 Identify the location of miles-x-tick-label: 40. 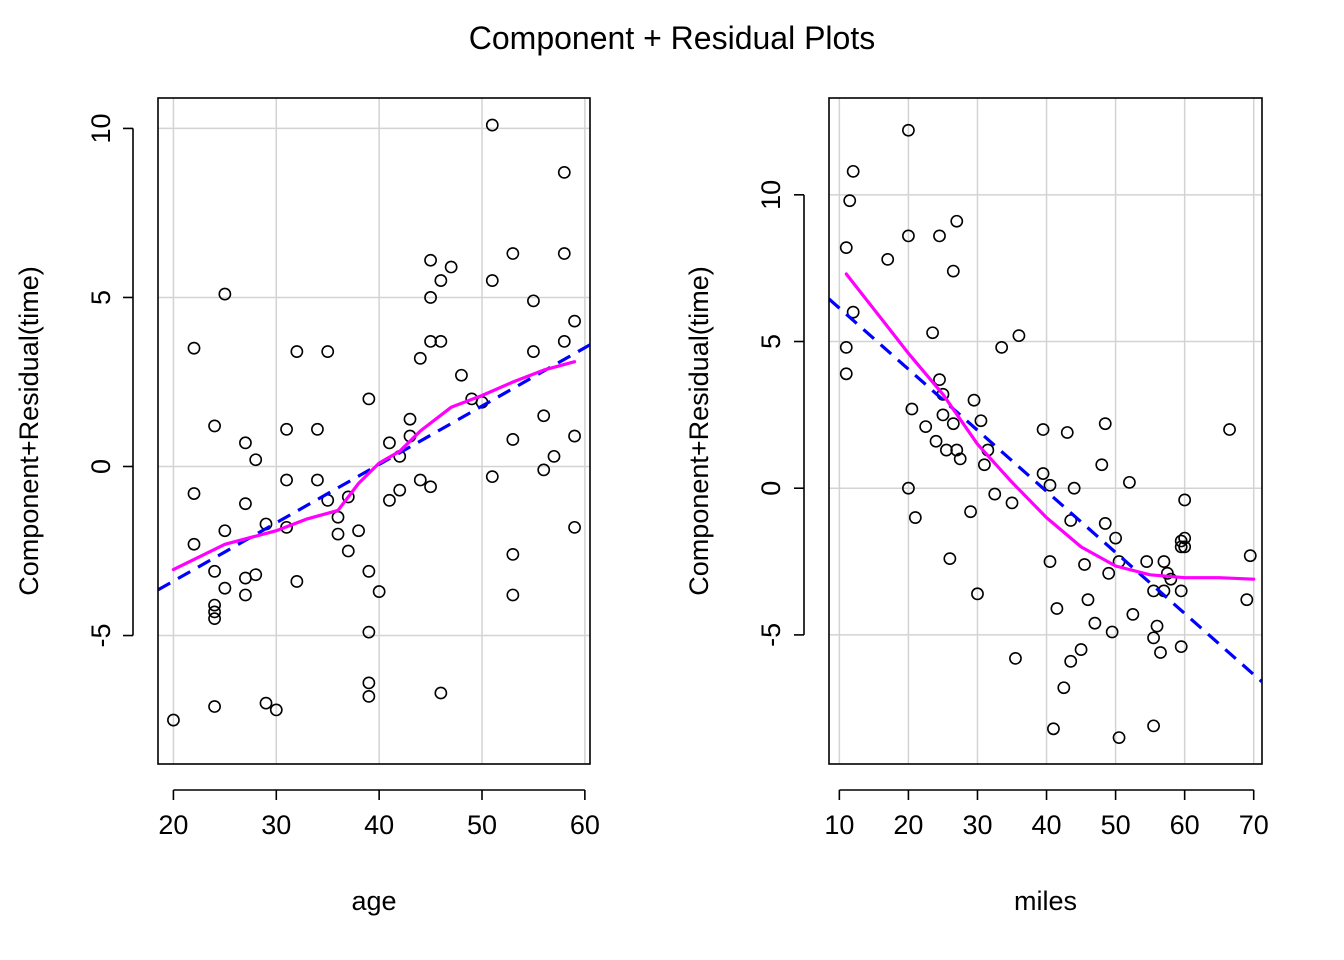
(1047, 825).